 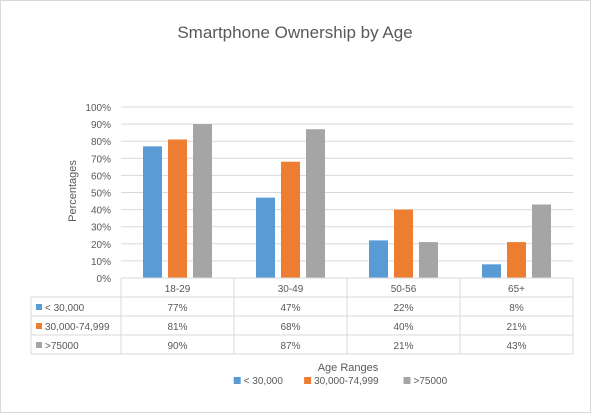 What do you see at coordinates (101, 125) in the screenshot?
I see `y-tick-label: 90%` at bounding box center [101, 125].